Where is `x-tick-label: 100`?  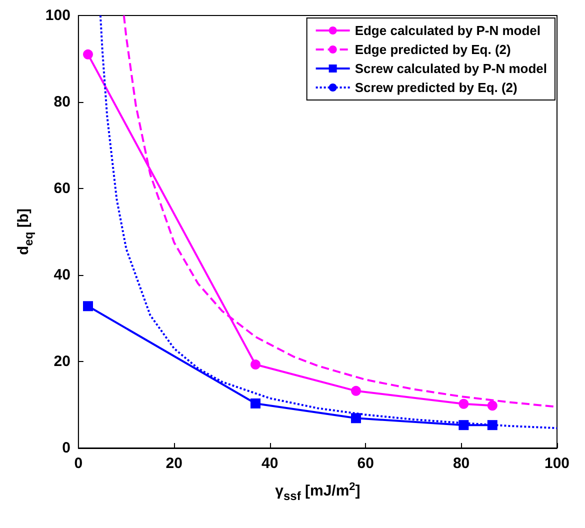 x-tick-label: 100 is located at coordinates (557, 463).